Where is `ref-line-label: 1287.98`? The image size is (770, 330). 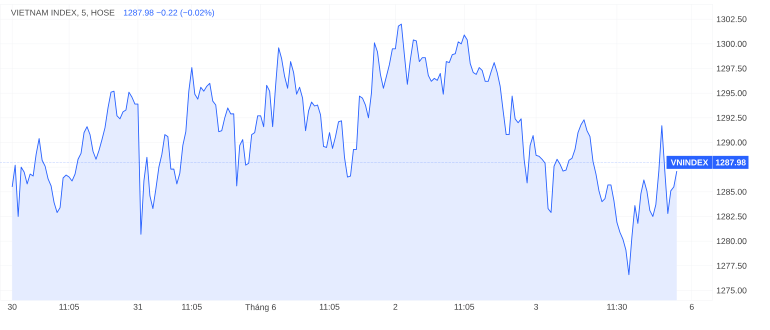
ref-line-label: 1287.98 is located at coordinates (731, 162).